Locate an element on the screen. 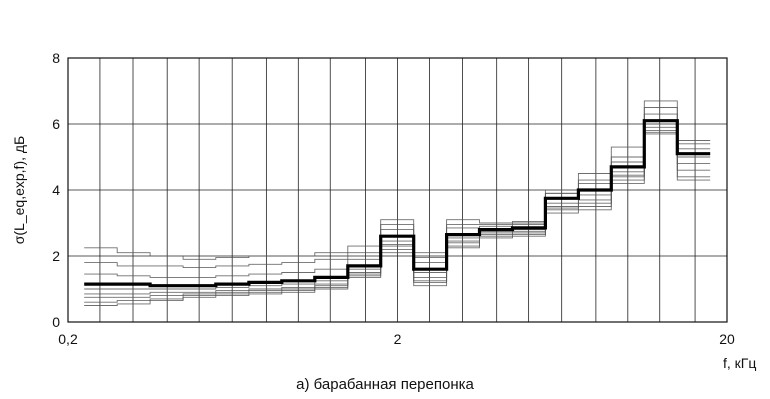 The width and height of the screenshot is (770, 399). y-tick-label: 2 is located at coordinates (56, 256).